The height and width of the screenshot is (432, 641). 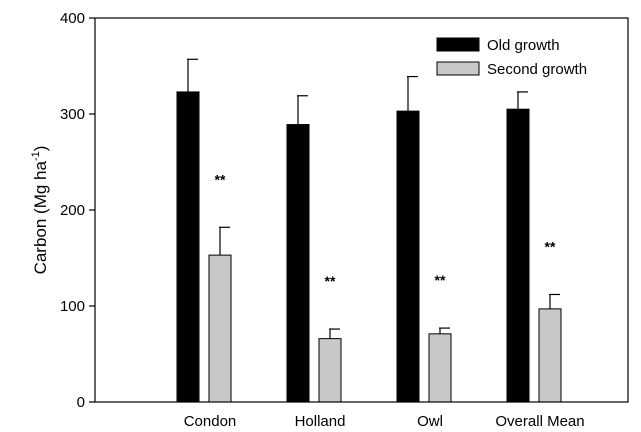 What do you see at coordinates (320, 421) in the screenshot?
I see `x-tick-label: Holland` at bounding box center [320, 421].